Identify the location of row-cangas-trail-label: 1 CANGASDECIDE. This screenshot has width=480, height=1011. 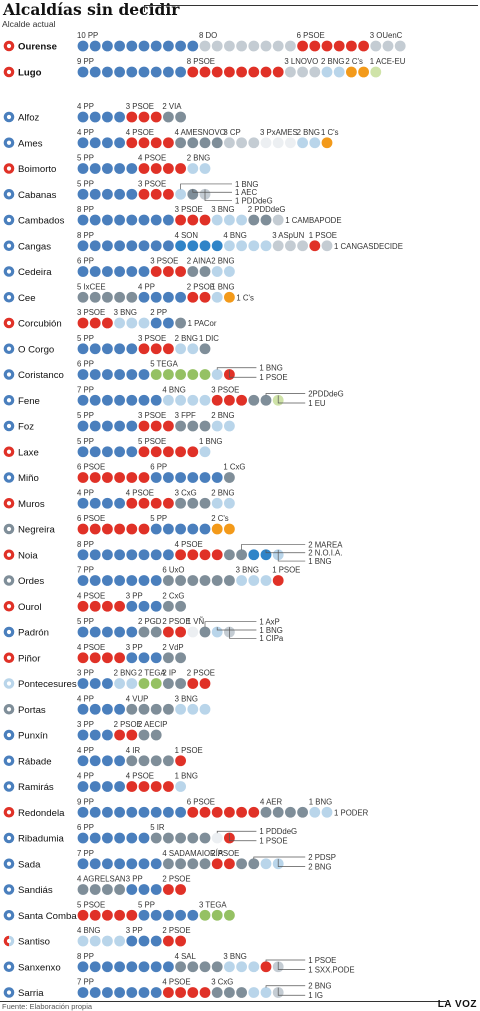
(368, 246).